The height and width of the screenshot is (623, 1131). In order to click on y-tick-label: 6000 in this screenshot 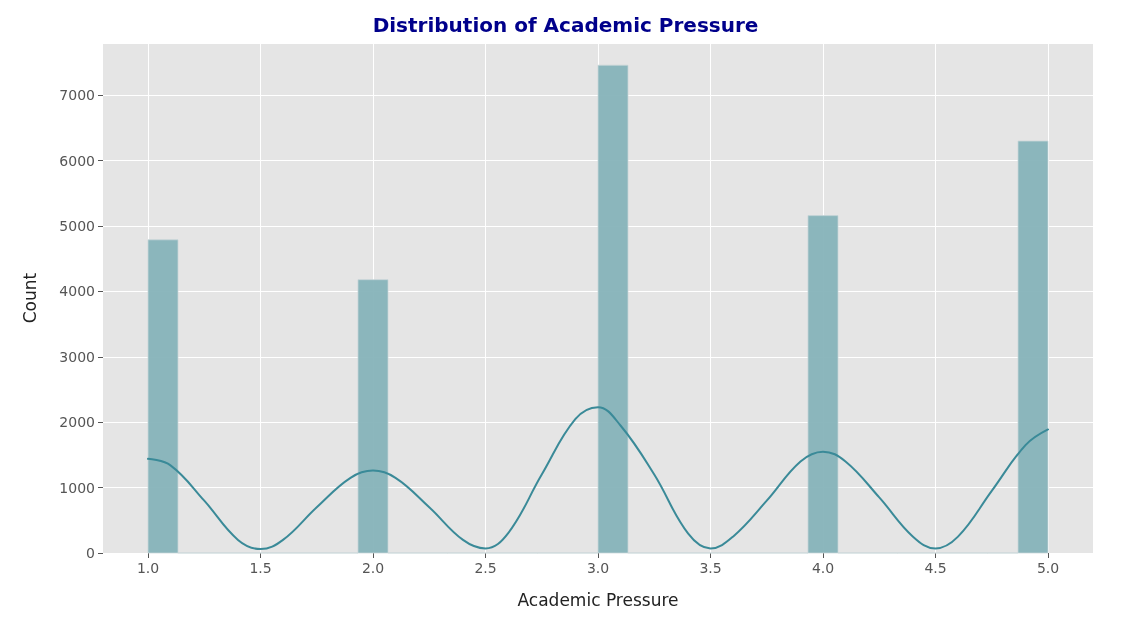, I will do `click(77, 160)`.